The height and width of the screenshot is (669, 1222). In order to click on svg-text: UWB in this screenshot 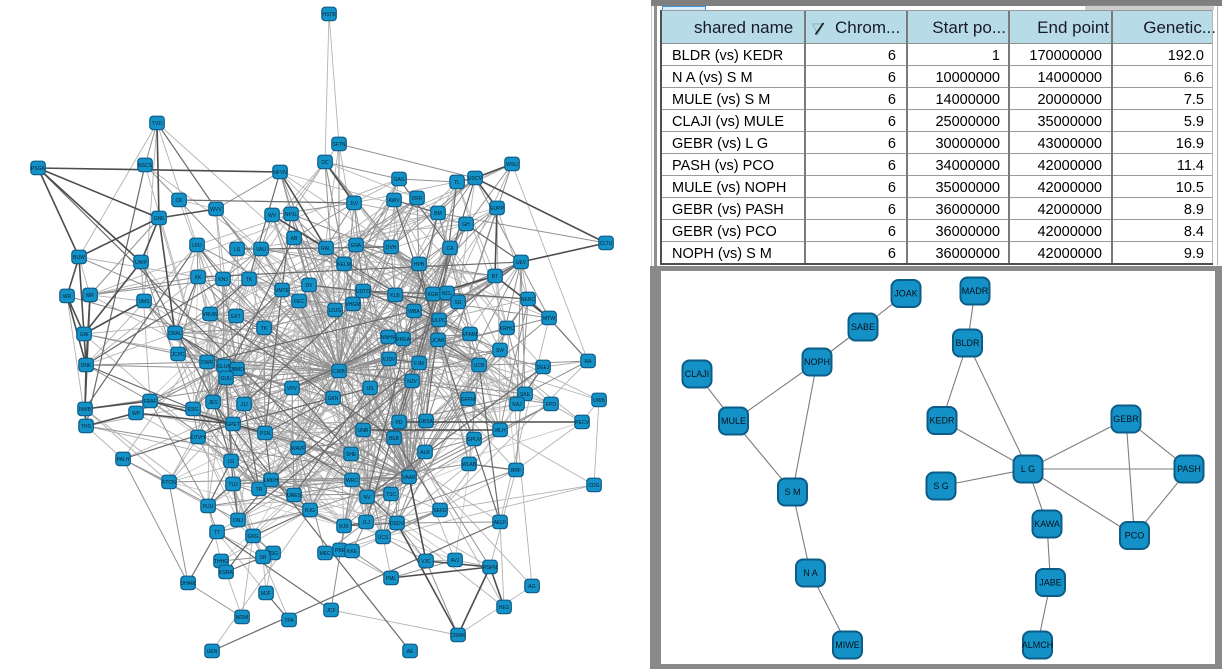, I will do `click(599, 401)`.